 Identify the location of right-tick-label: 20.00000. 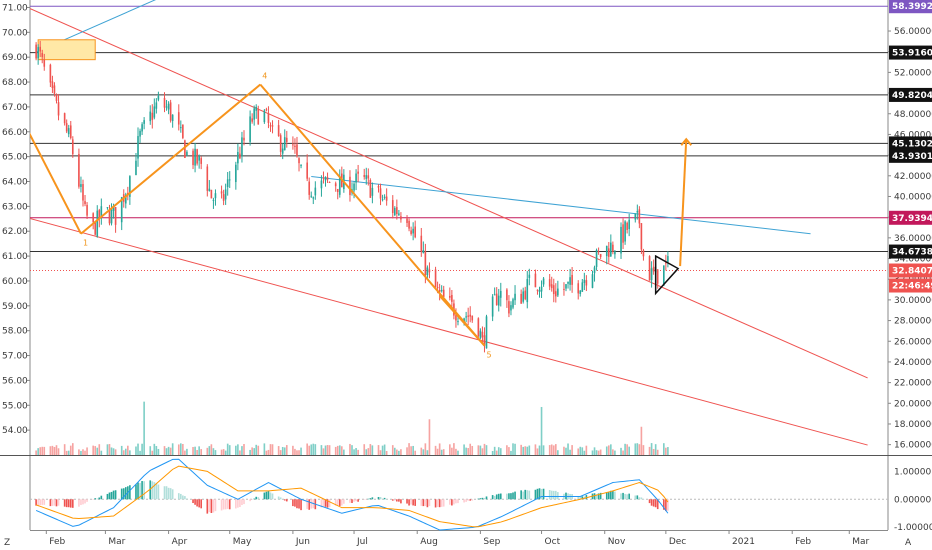
(913, 404).